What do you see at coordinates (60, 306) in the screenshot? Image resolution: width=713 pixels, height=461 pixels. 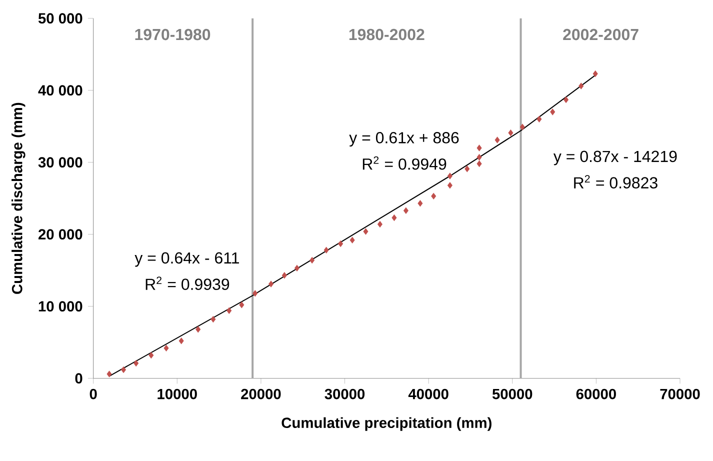 I see `y-tick-label: 10 000` at bounding box center [60, 306].